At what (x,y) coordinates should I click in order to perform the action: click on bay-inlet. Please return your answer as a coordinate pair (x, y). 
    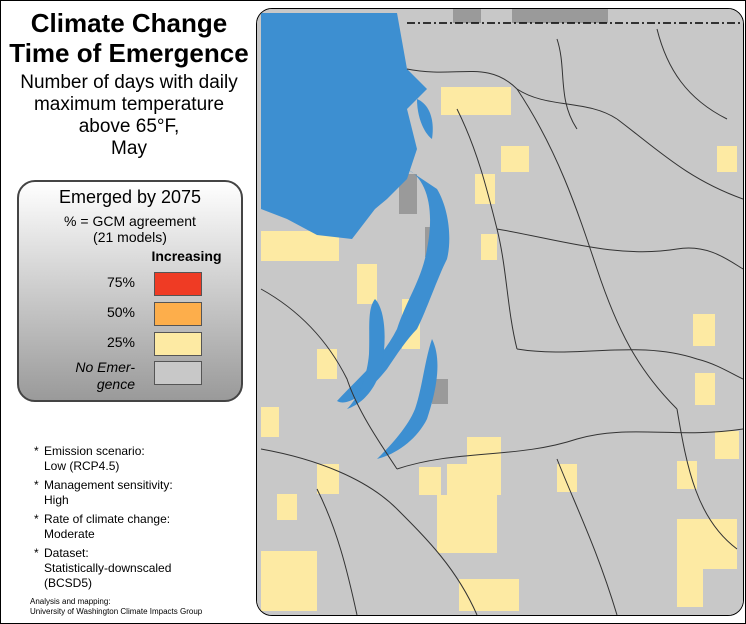
    Looking at the image, I should click on (425, 119).